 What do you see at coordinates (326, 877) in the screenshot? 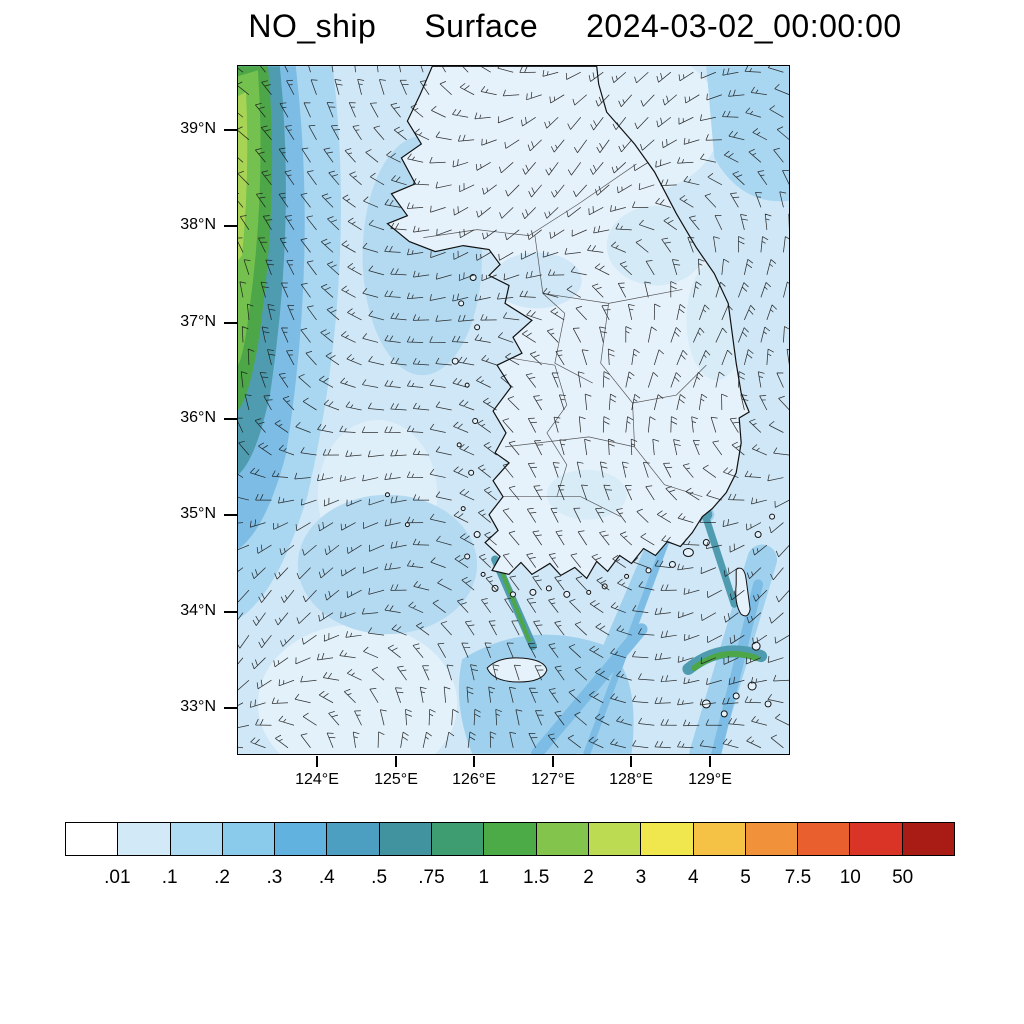
I see `colorbar-tick-label: .4` at bounding box center [326, 877].